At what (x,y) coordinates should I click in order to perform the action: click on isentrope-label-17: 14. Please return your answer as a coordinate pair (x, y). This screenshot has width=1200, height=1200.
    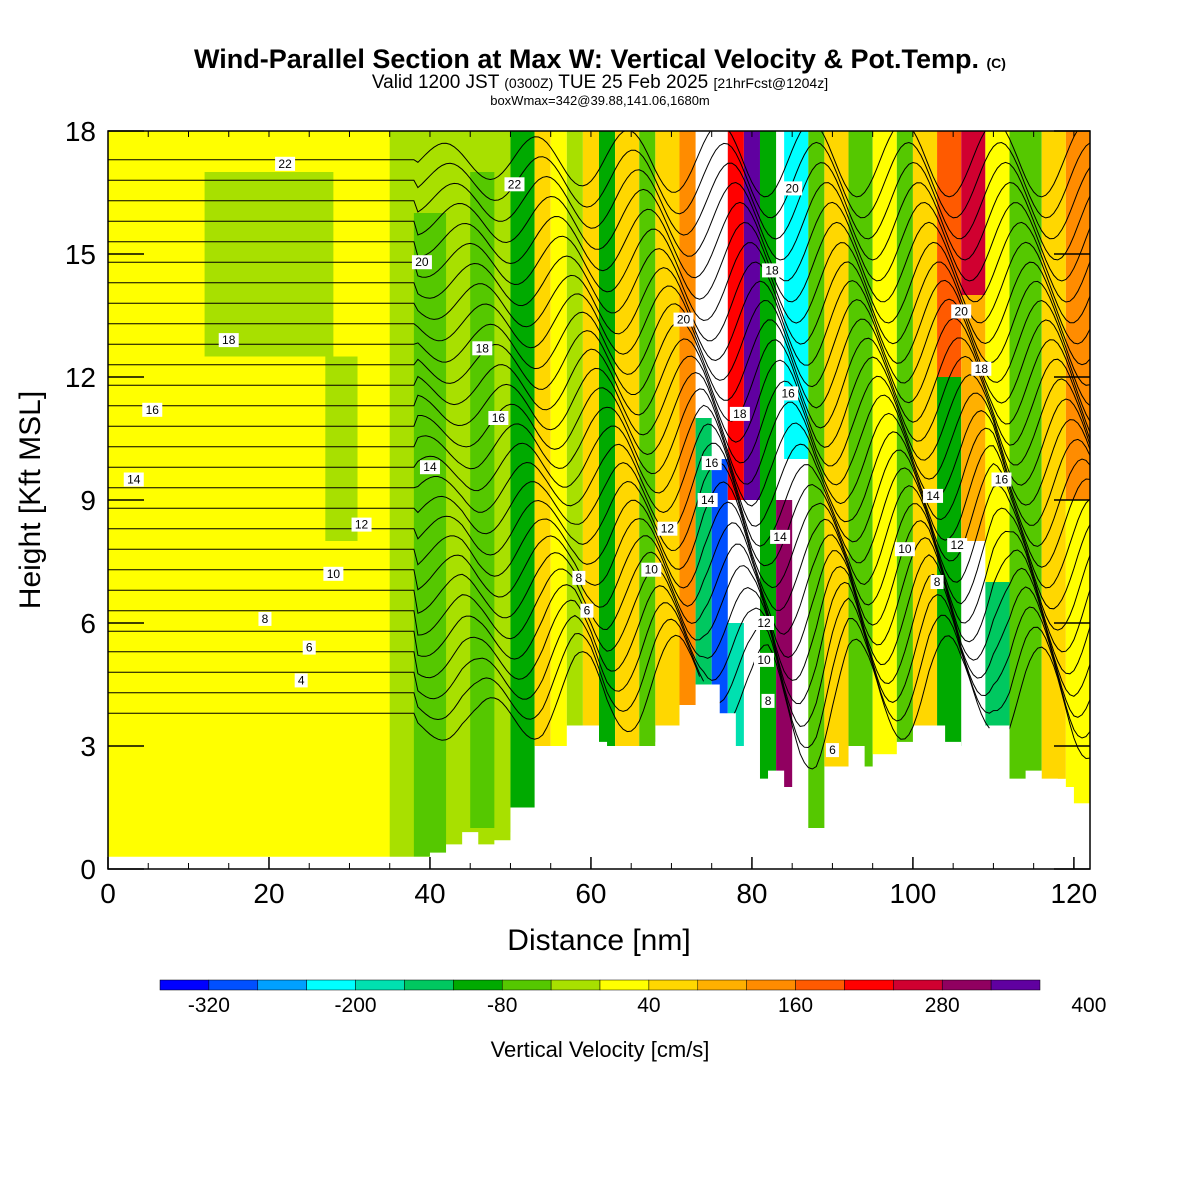
    Looking at the image, I should click on (429, 467).